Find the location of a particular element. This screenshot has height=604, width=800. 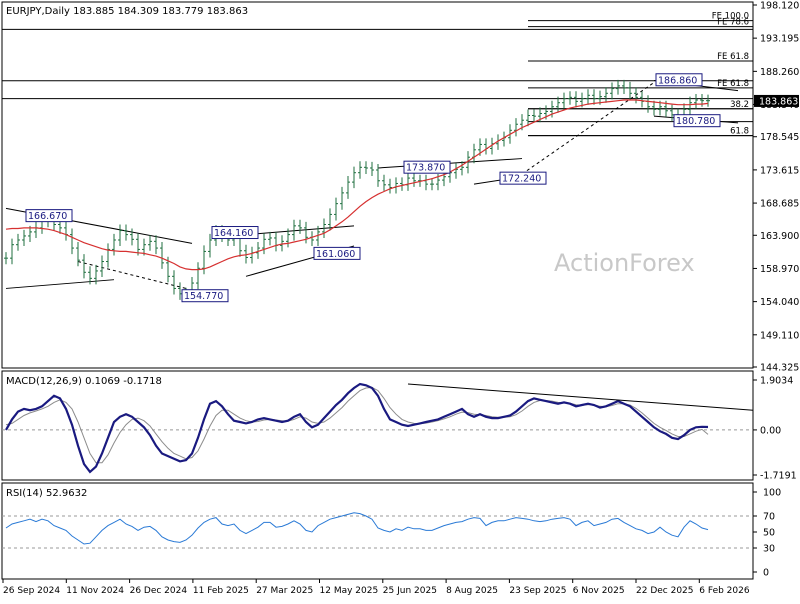

price-y-tick-label: 149.110 is located at coordinates (779, 335).